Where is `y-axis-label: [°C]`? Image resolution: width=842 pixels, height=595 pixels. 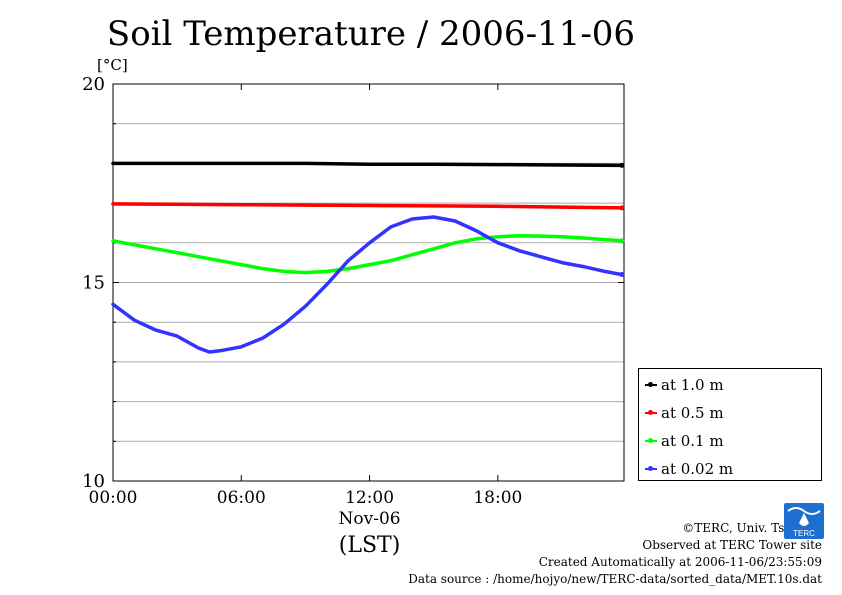
y-axis-label: [°C] is located at coordinates (112, 65).